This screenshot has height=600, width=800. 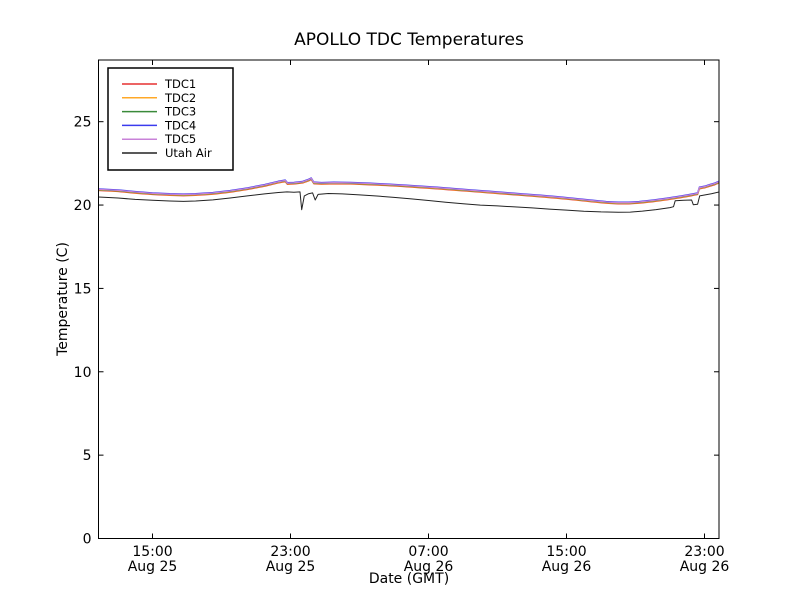 I want to click on y-tick-label: 0, so click(x=87, y=540).